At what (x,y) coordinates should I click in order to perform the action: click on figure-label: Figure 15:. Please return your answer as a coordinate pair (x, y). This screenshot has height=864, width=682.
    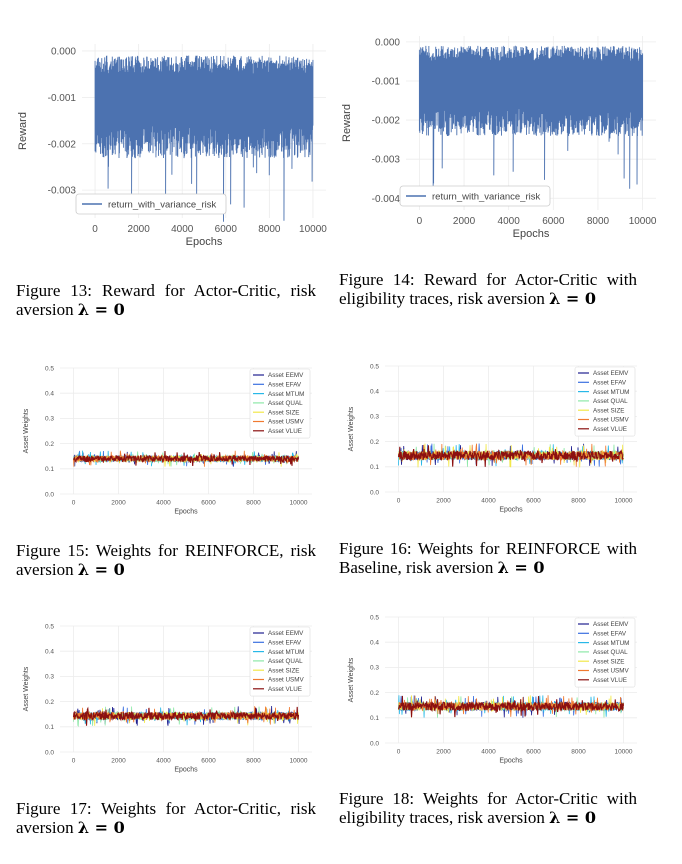
    Looking at the image, I should click on (53, 550).